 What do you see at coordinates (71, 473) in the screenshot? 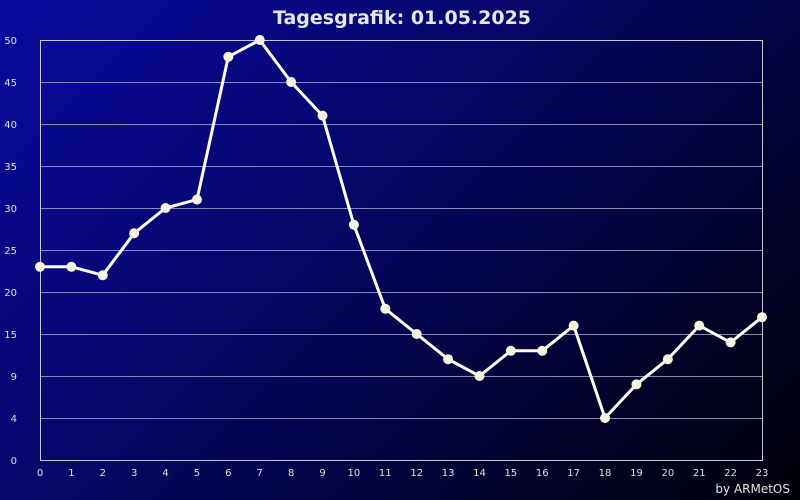
I see `x-tick-label: 1` at bounding box center [71, 473].